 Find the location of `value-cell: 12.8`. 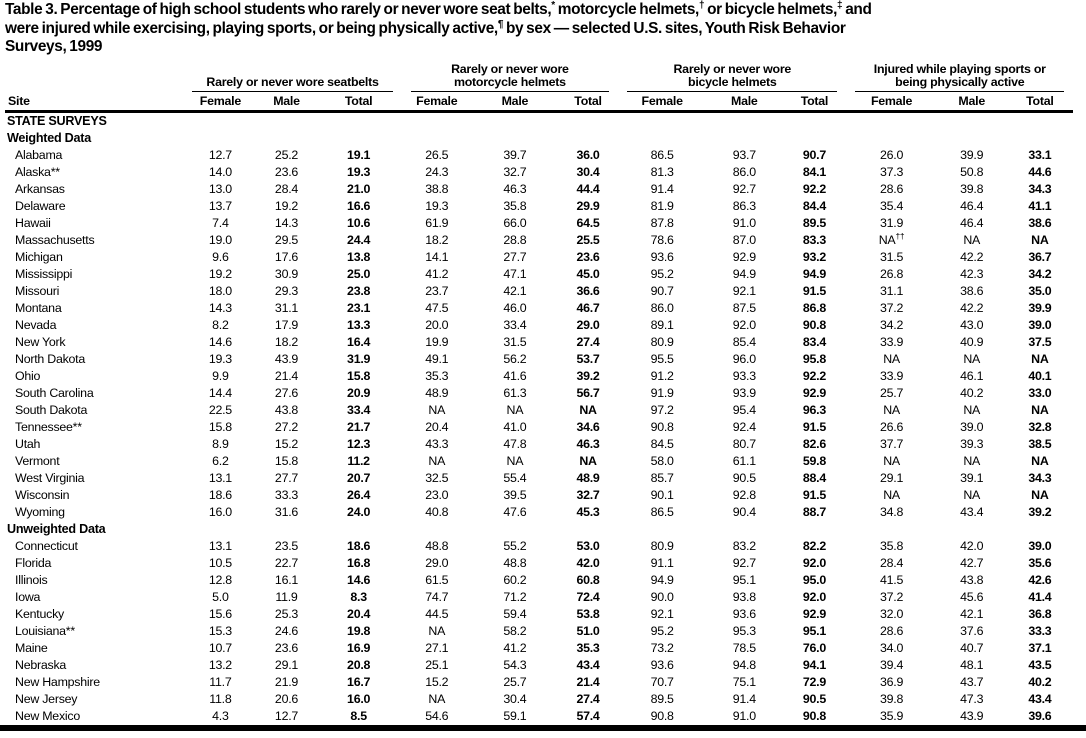

value-cell: 12.8 is located at coordinates (220, 580).